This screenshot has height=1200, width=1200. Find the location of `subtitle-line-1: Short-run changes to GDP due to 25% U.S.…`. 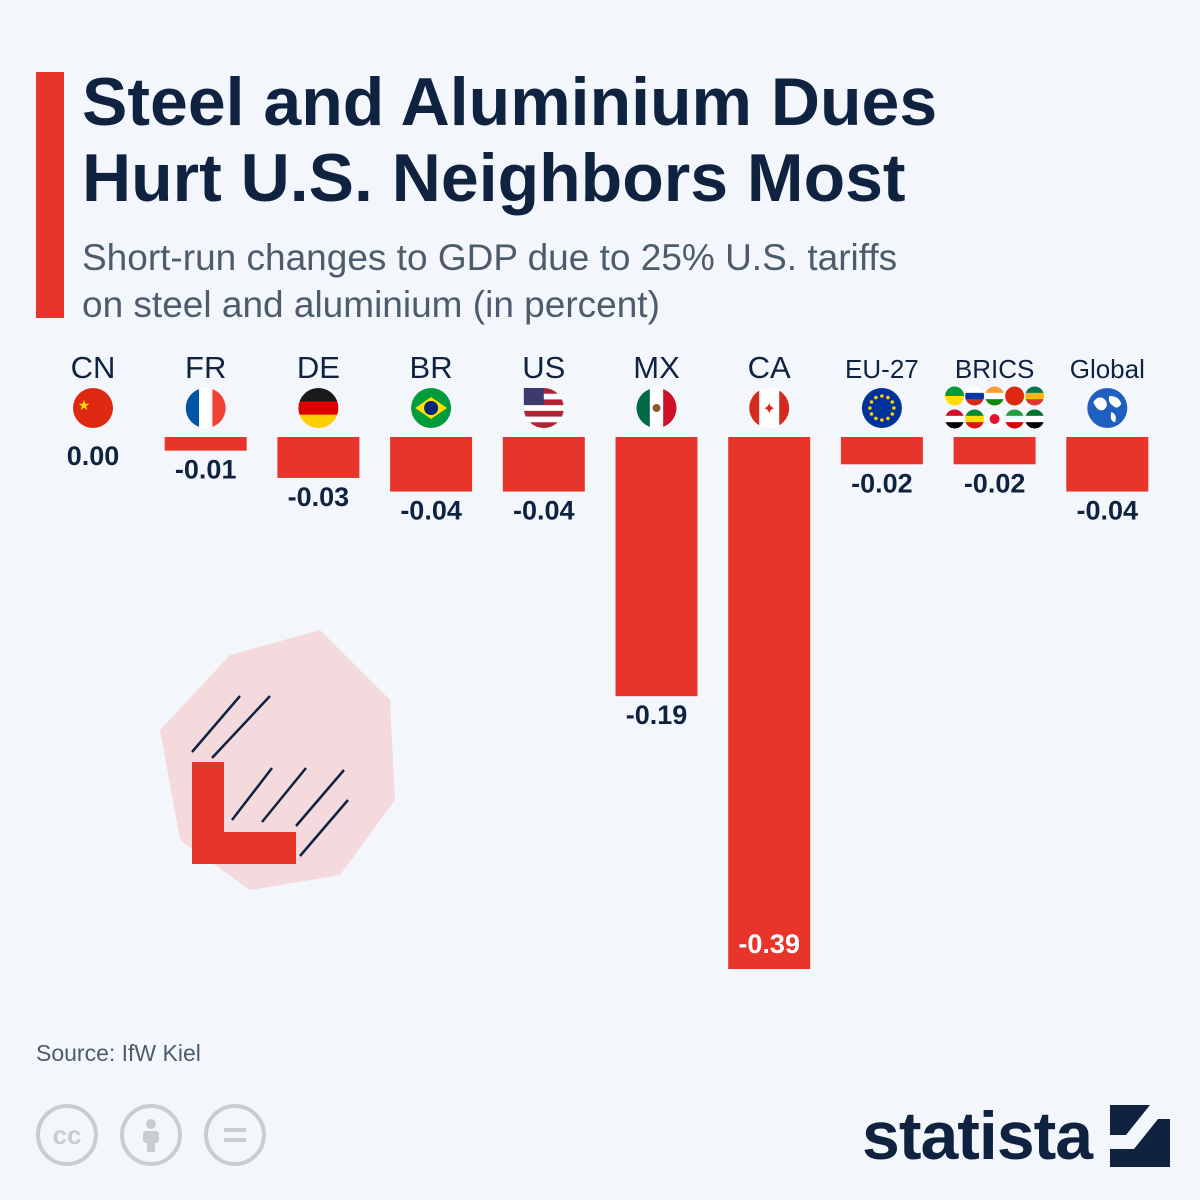

subtitle-line-1: Short-run changes to GDP due to 25% U.S.… is located at coordinates (490, 257).